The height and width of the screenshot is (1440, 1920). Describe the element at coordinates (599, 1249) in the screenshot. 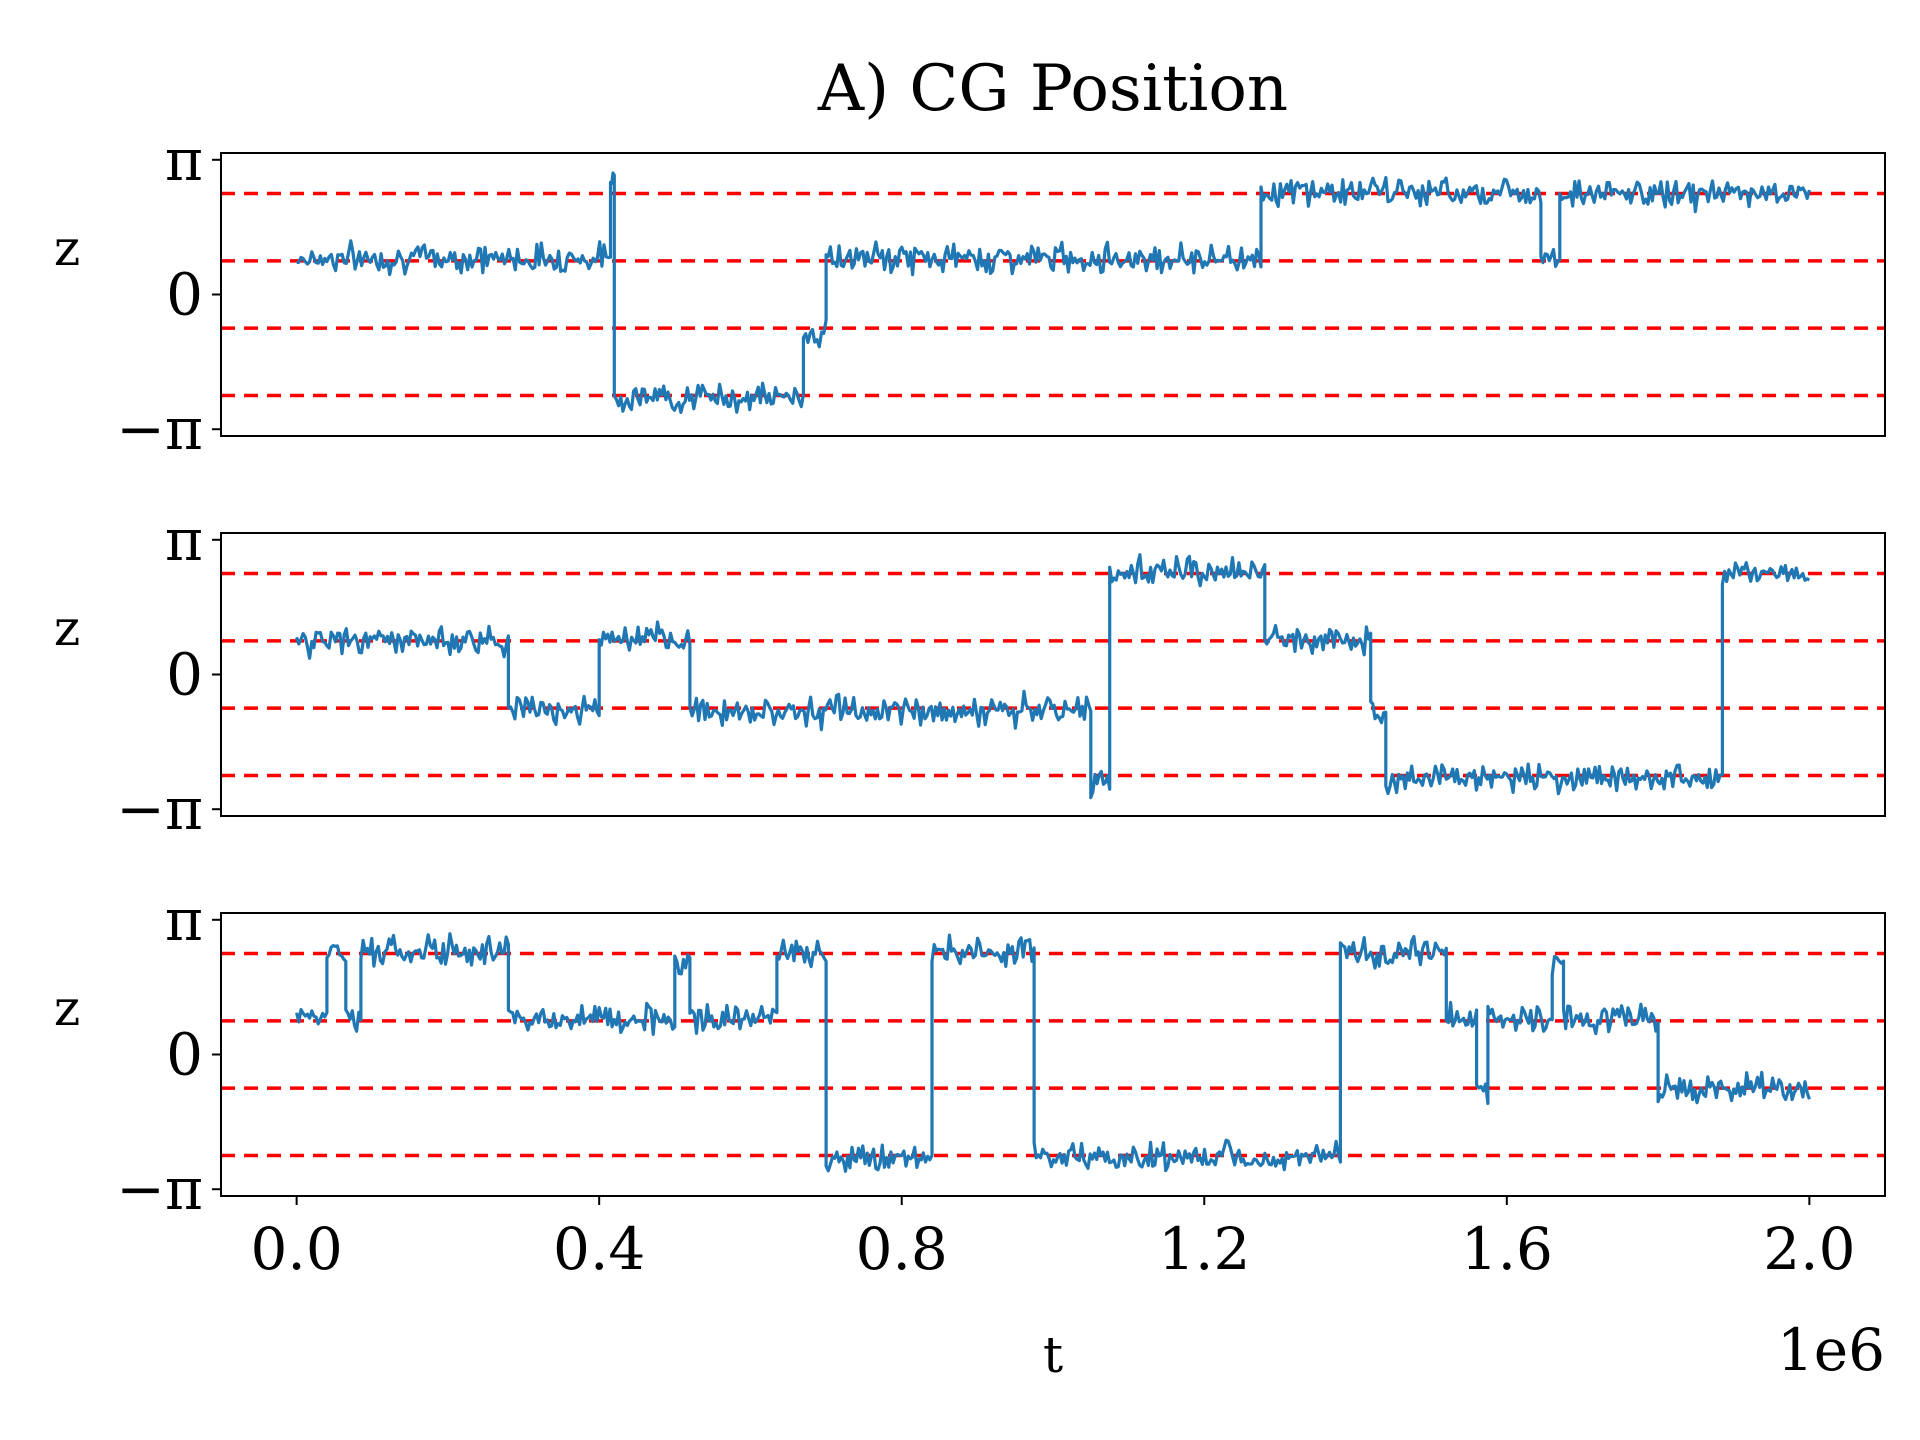

I see `x-tick-label: 0.4` at that location.